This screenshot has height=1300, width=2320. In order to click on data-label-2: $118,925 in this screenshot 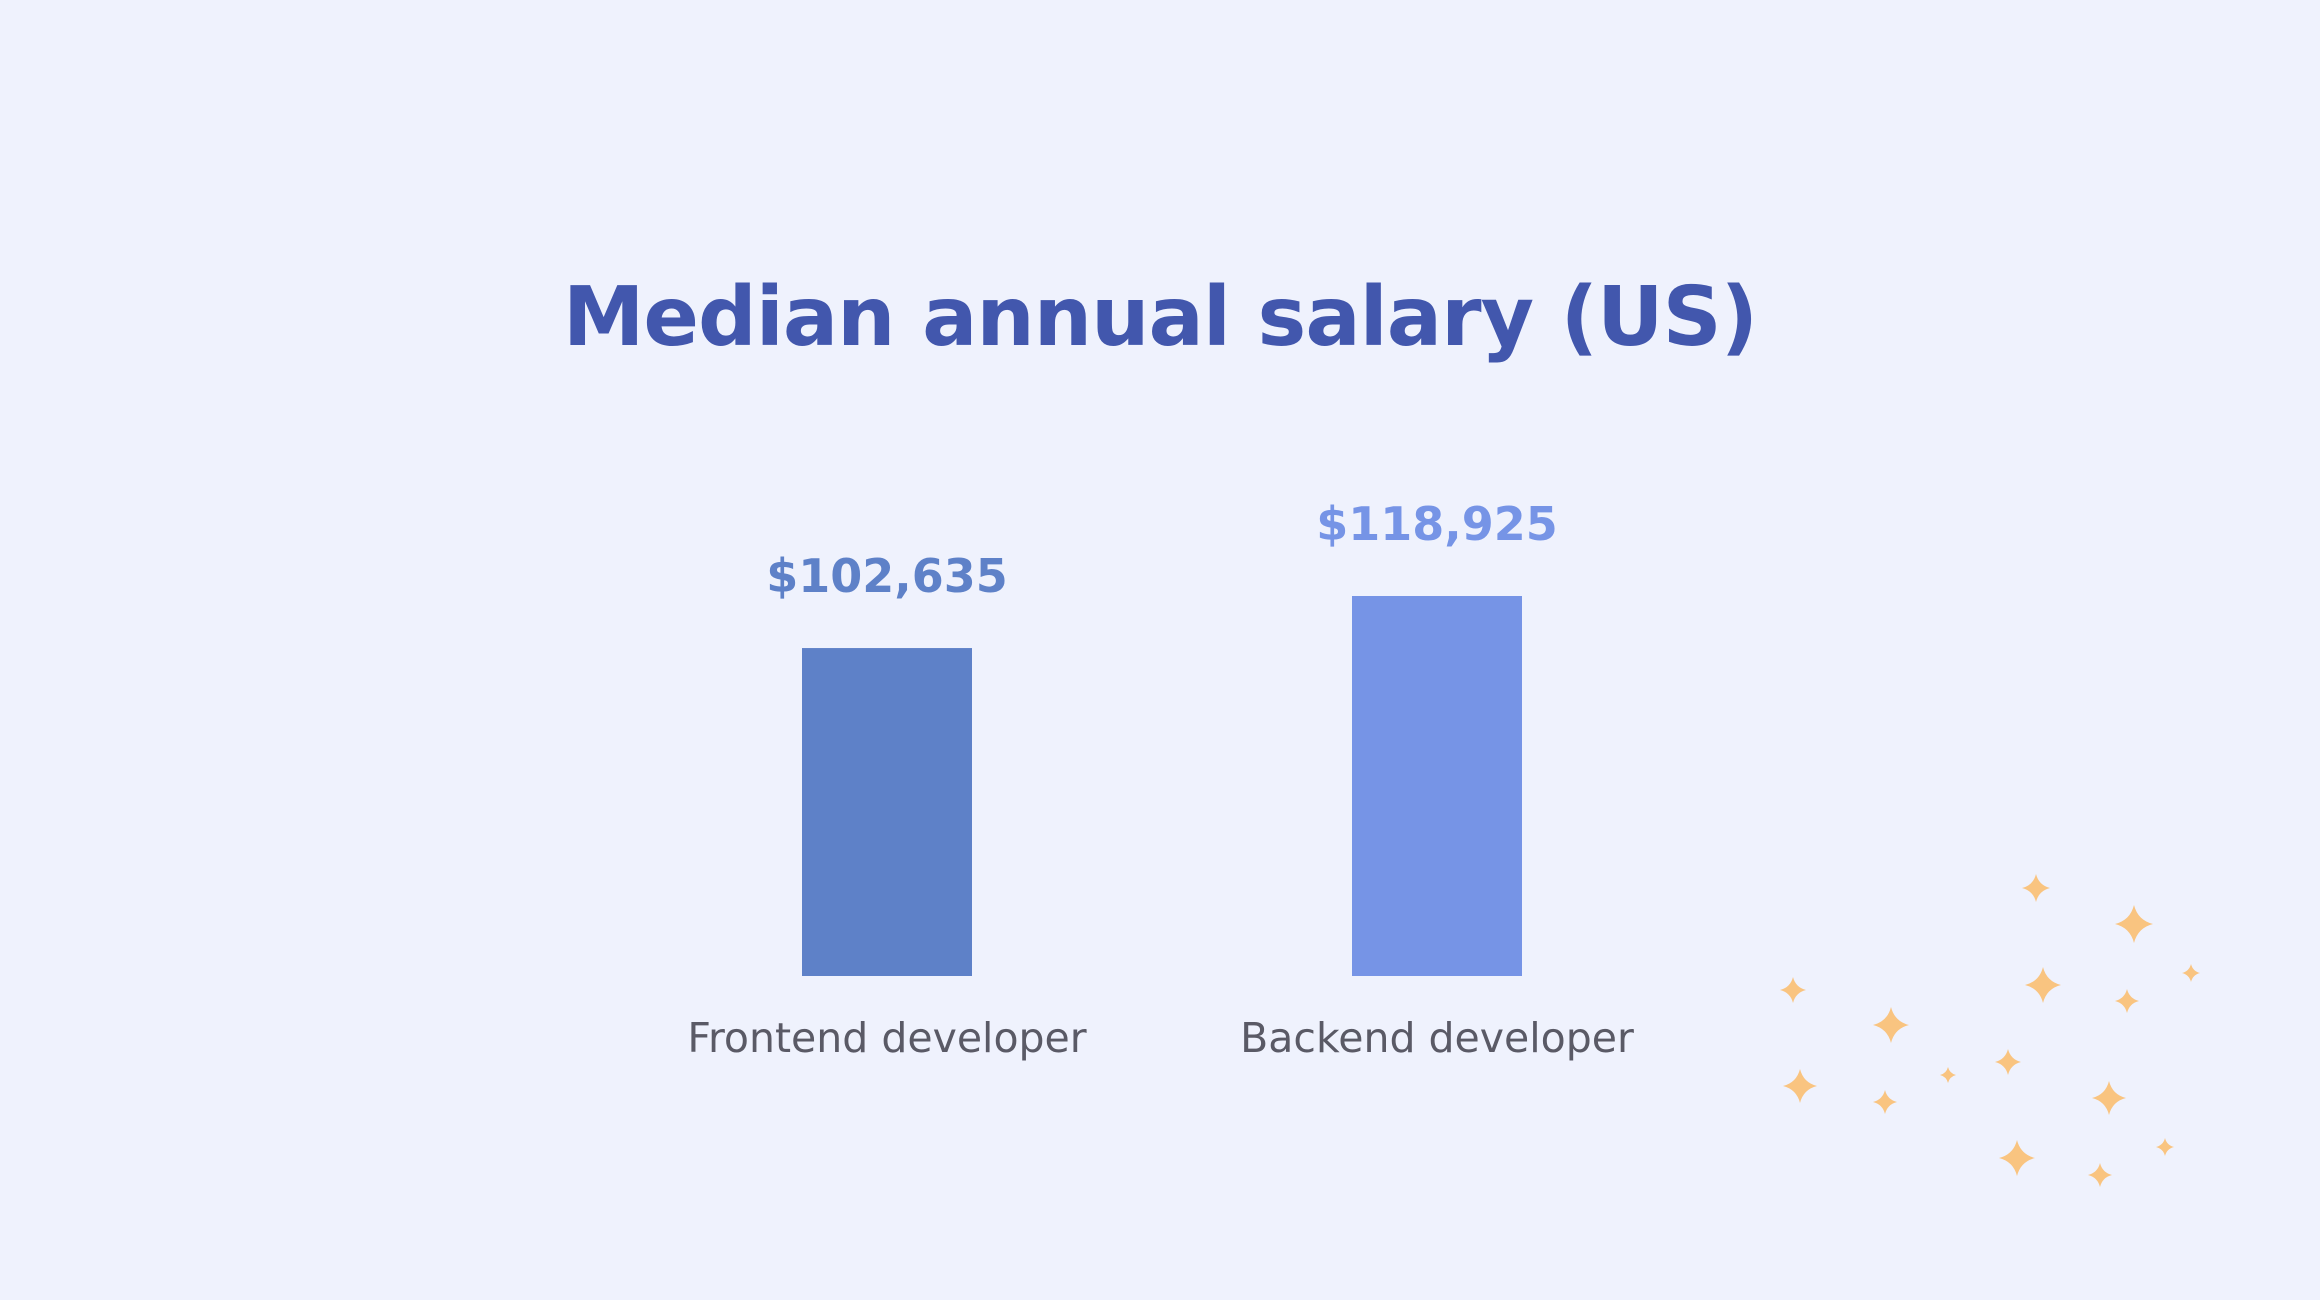, I will do `click(1437, 524)`.